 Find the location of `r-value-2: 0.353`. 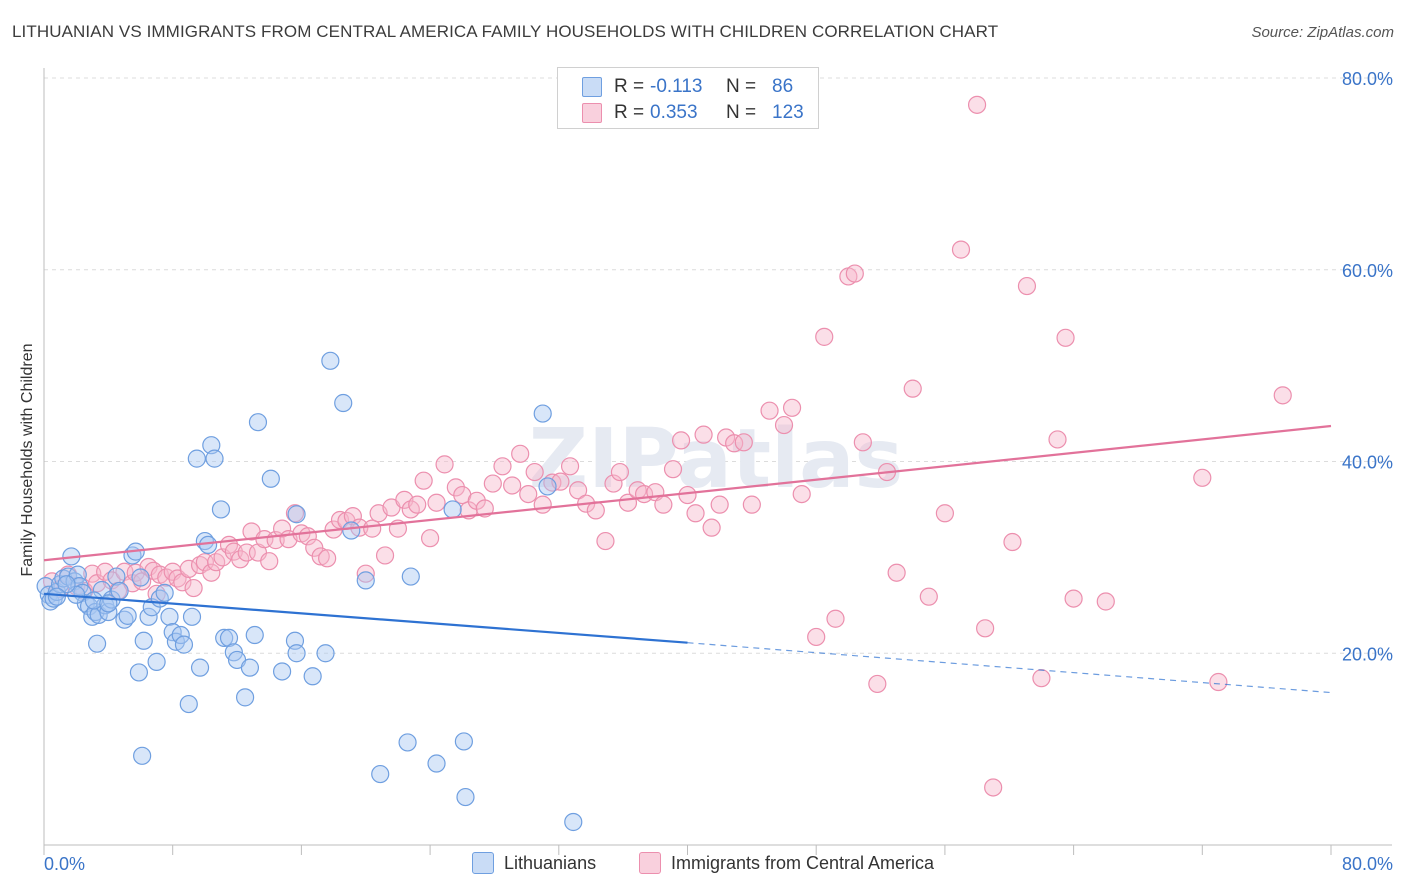

r-value-2: 0.353 is located at coordinates (674, 112).